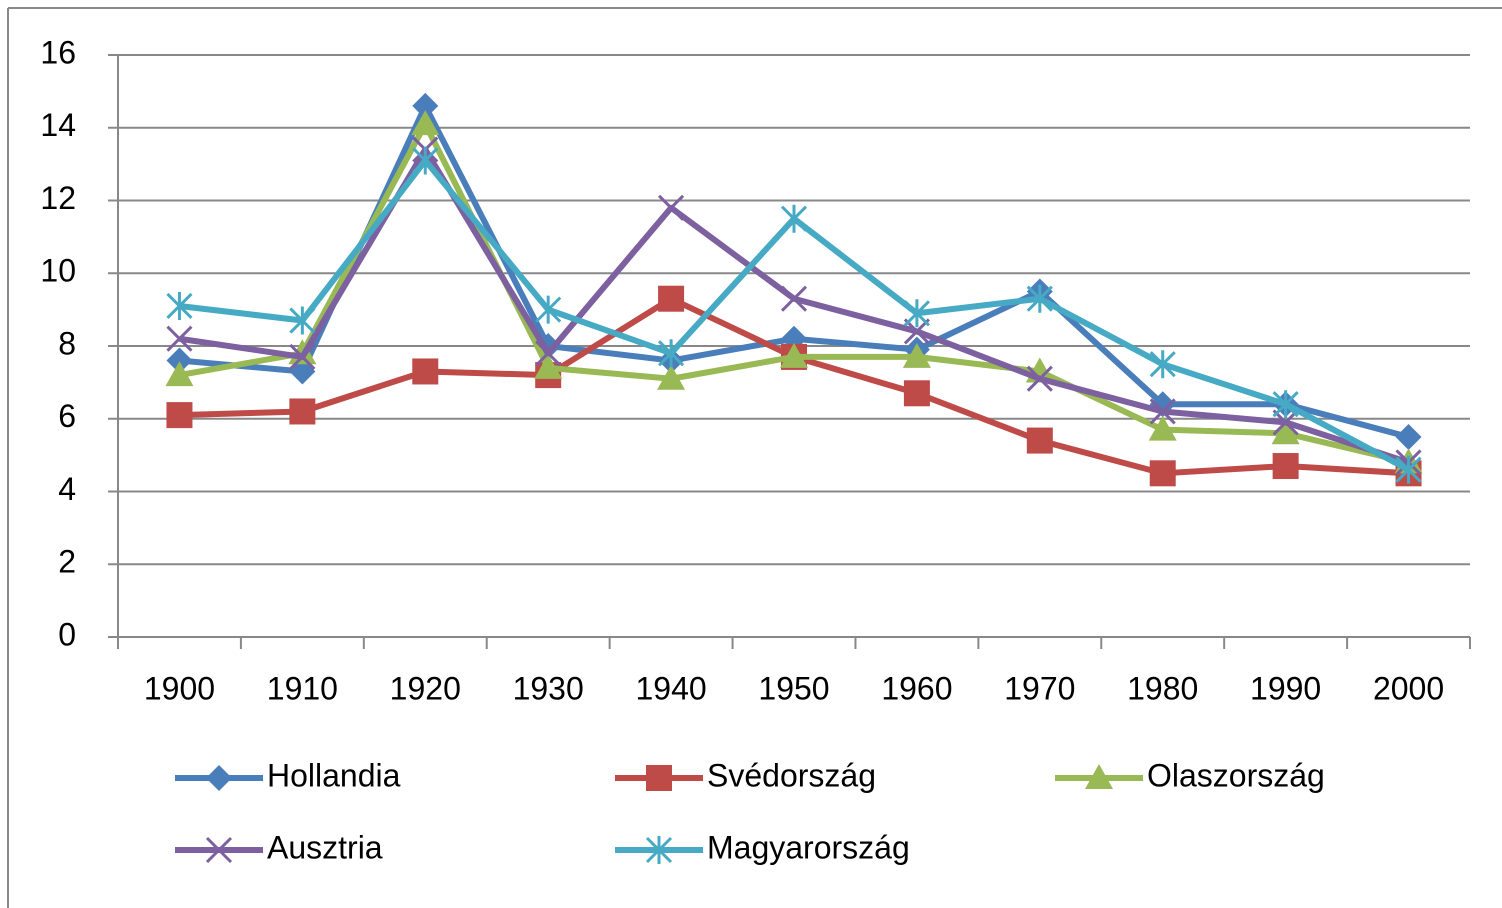  I want to click on legend-label: Svédország, so click(791, 775).